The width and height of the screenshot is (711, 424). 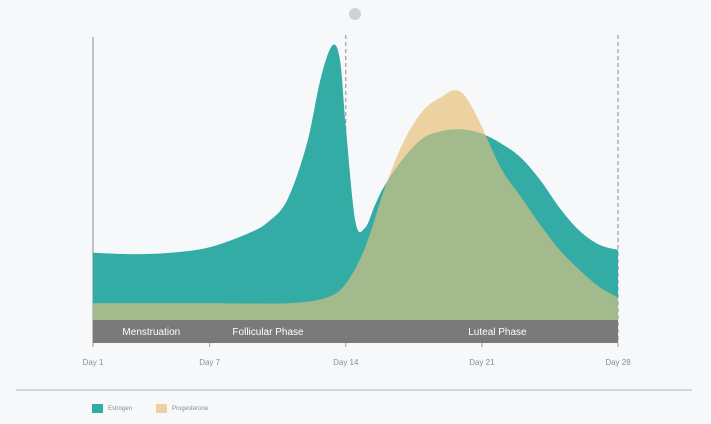 I want to click on legend-swatch-estrogen, so click(x=97, y=408).